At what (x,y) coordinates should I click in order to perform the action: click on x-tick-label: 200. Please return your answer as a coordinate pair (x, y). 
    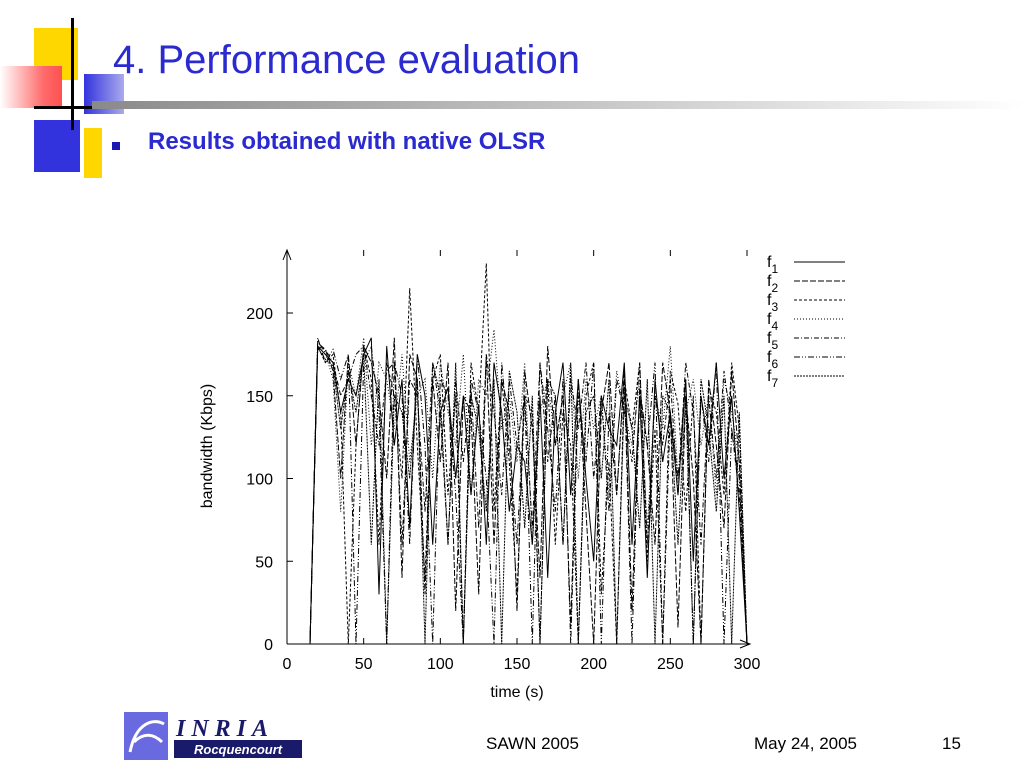
    Looking at the image, I should click on (593, 664).